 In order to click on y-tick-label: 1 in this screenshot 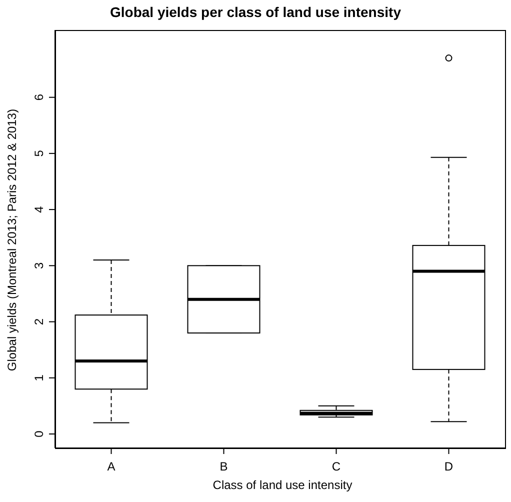, I will do `click(39, 378)`.